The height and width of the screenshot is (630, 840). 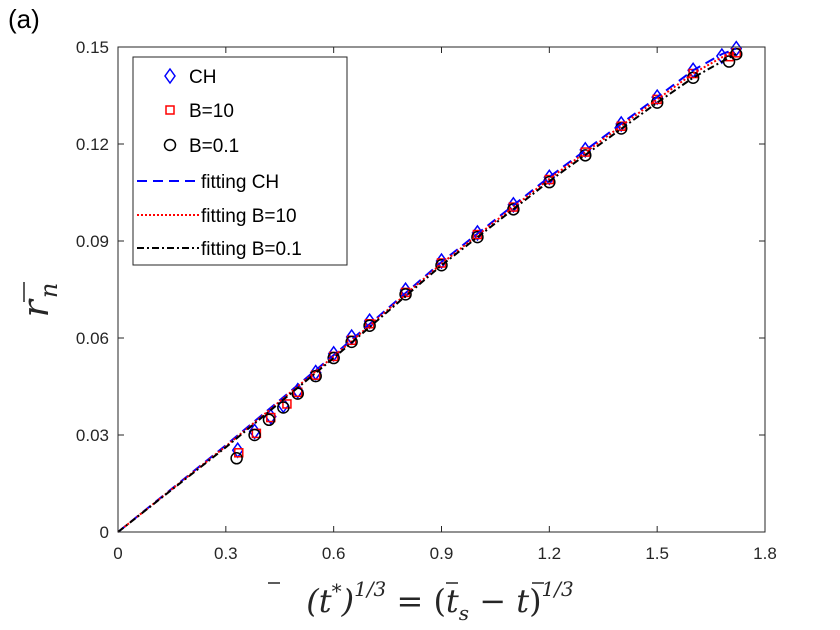 I want to click on legend-entry: fitting B=0.1, so click(x=219, y=249).